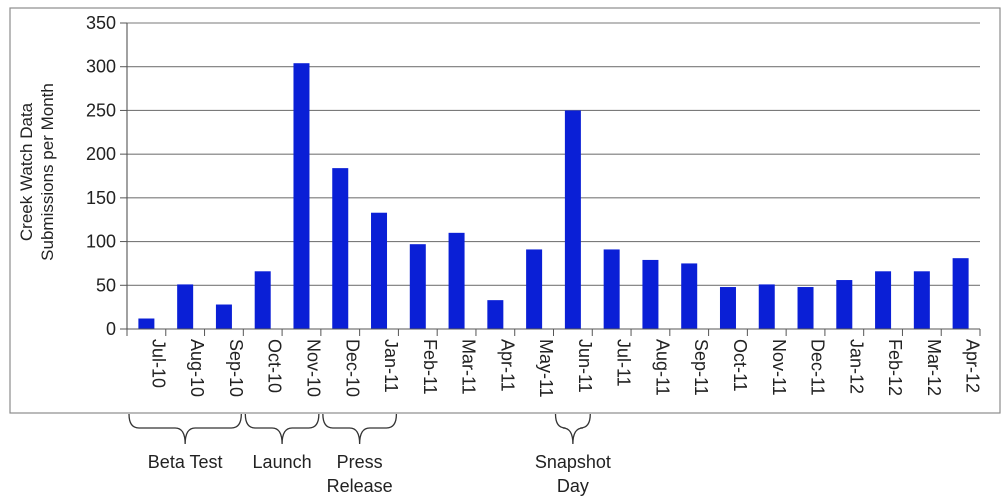 The height and width of the screenshot is (499, 1003). I want to click on x-tick-label: Apr-11, so click(507, 365).